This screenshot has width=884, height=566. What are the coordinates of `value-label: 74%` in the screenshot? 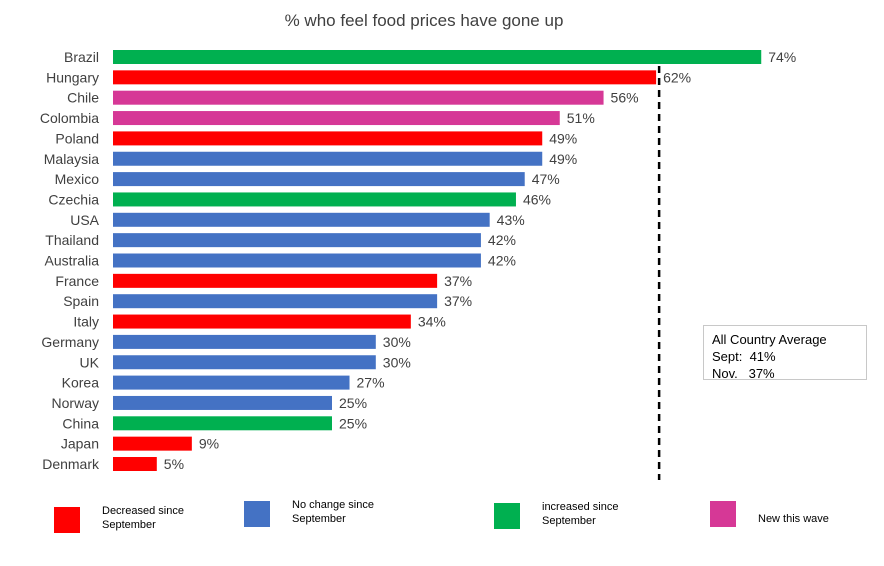 It's located at (782, 57).